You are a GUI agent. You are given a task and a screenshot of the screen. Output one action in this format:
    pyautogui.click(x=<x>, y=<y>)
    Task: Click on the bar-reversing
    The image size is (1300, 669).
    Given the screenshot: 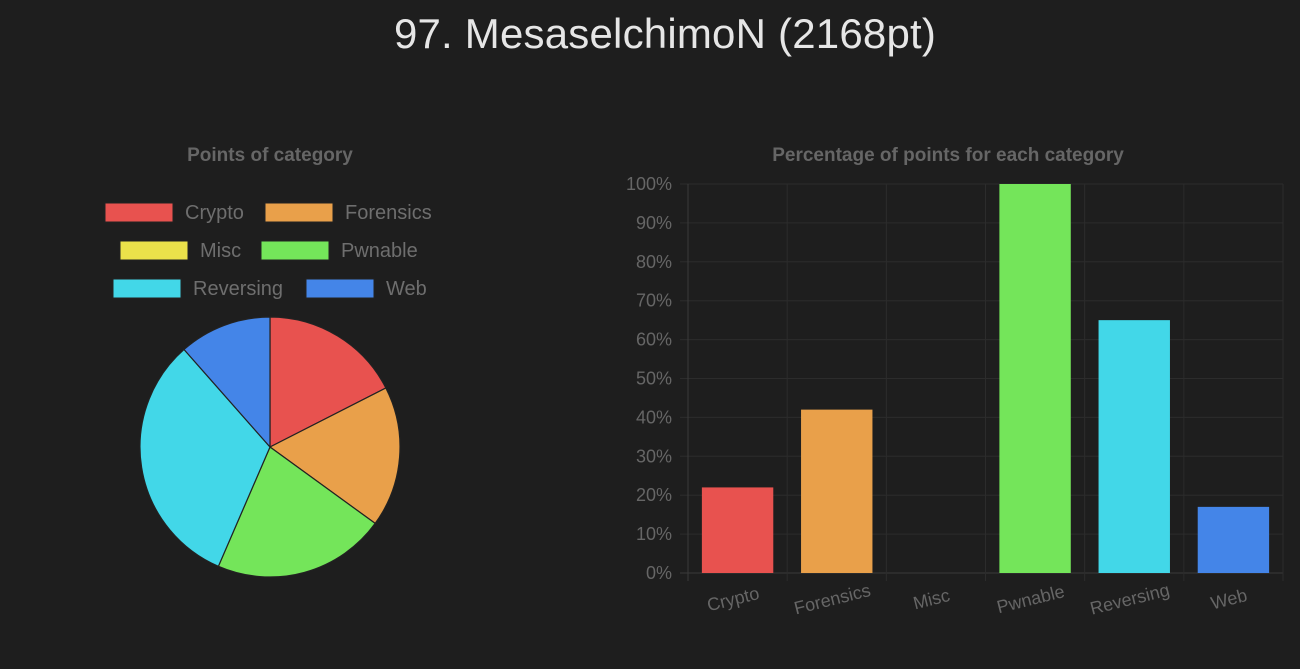 What is the action you would take?
    pyautogui.click(x=1134, y=446)
    